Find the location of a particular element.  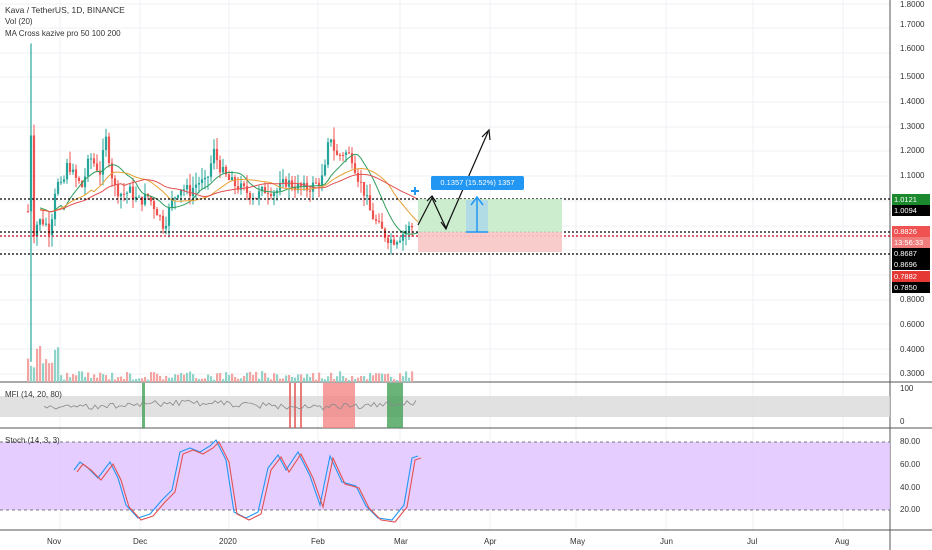

price-tick: 1.2000 is located at coordinates (912, 150).